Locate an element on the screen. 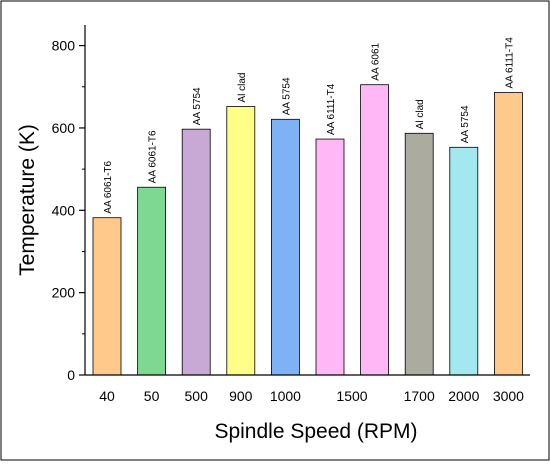 The height and width of the screenshot is (466, 550). x-tick-label: 50 is located at coordinates (152, 396).